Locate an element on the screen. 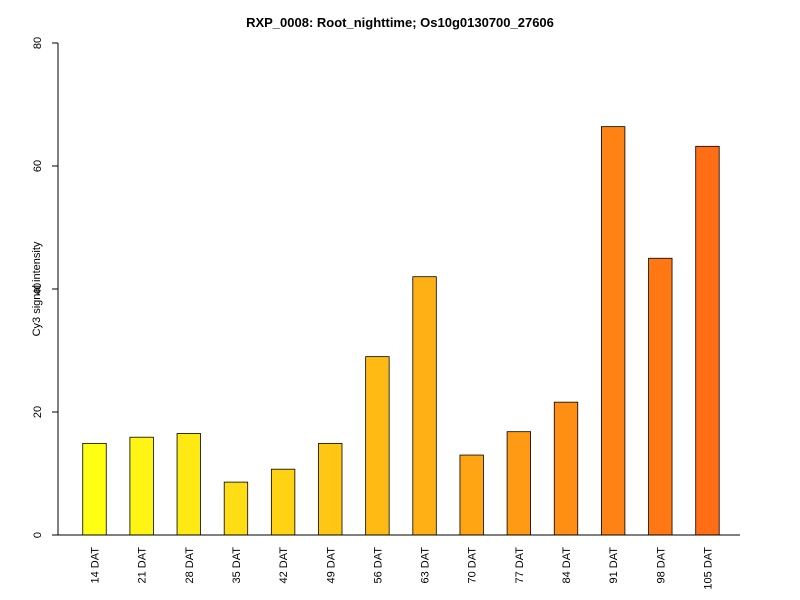  x-tick-label: 21 DAT is located at coordinates (143, 565).